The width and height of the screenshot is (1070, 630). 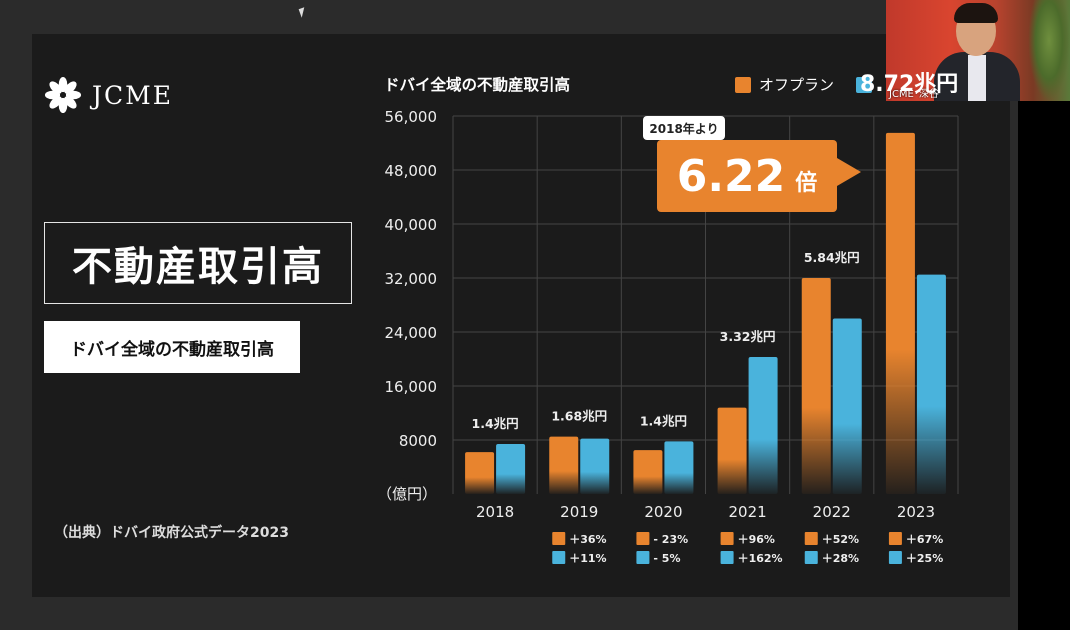 What do you see at coordinates (1044, 315) in the screenshot?
I see `screen-edge` at bounding box center [1044, 315].